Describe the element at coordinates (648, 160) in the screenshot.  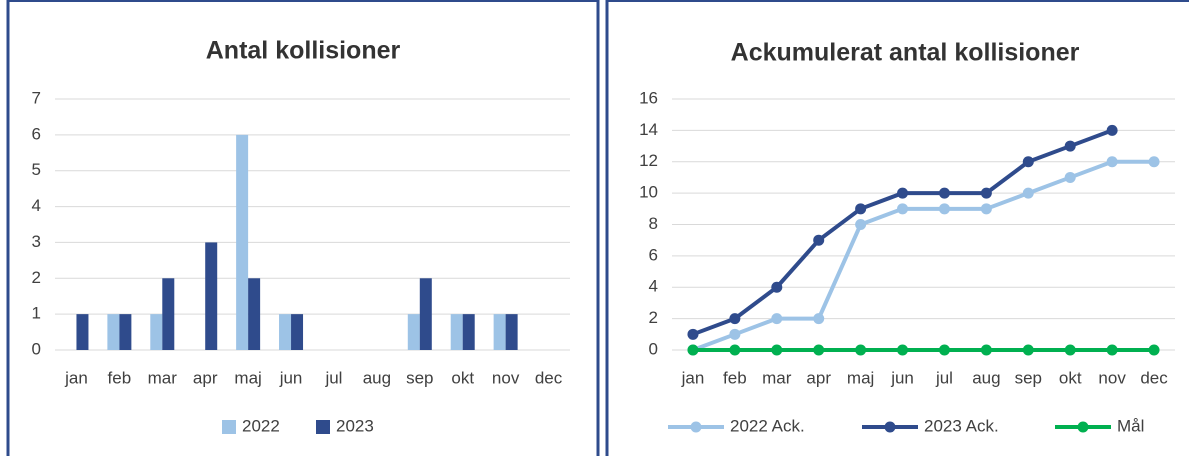
I see `y-tick-label: 12` at that location.